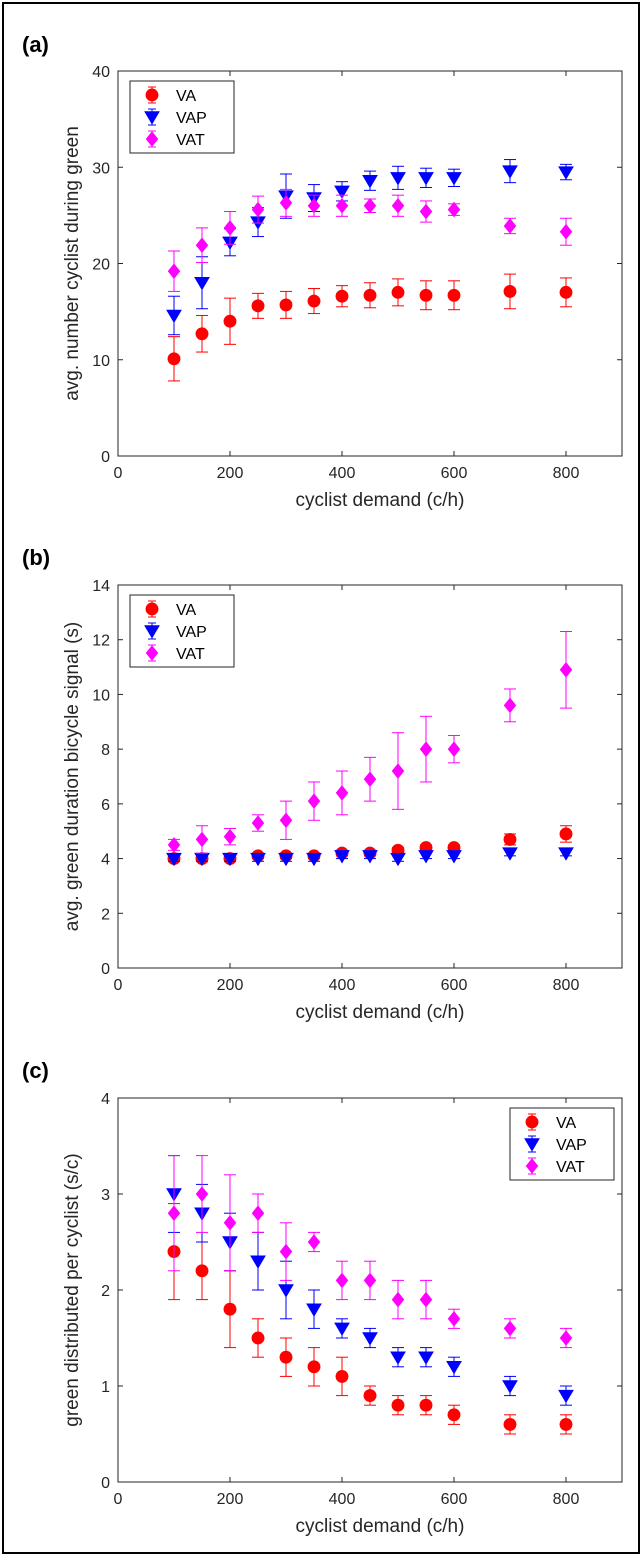 The image size is (644, 1558). I want to click on y-tick-label: 3, so click(105, 1195).